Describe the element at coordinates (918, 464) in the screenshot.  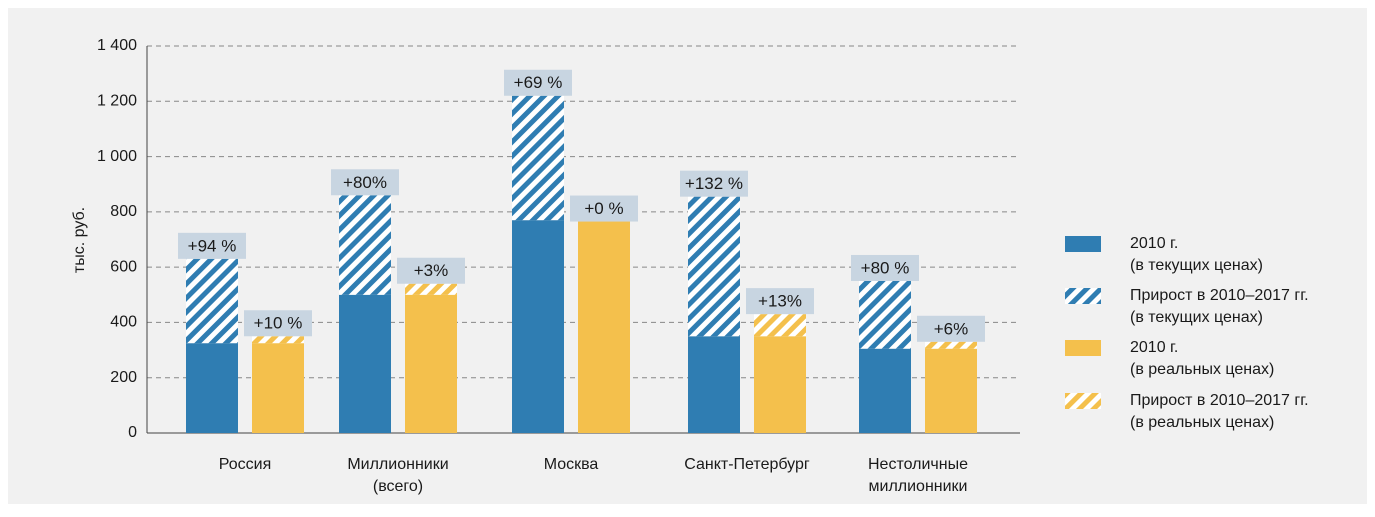
I see `x-tick-label-line: Нестоличные` at that location.